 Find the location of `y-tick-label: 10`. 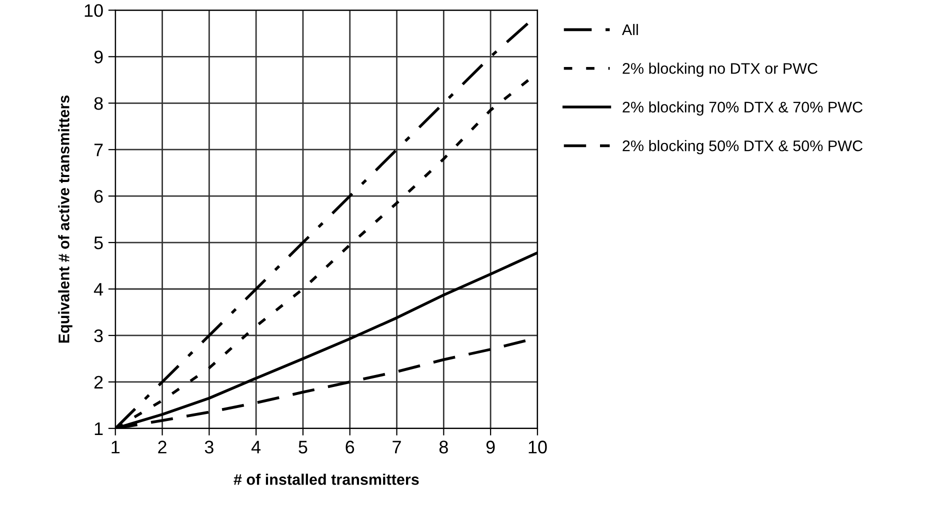

y-tick-label: 10 is located at coordinates (93, 10).